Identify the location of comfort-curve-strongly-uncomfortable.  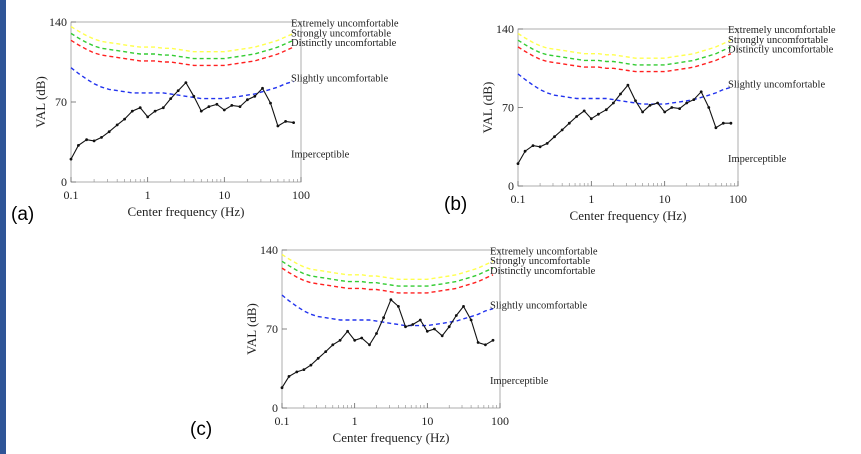
(182, 46).